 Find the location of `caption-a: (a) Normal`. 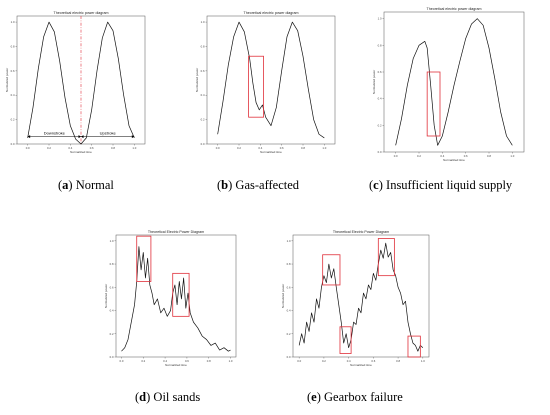

caption-a: (a) Normal is located at coordinates (86, 185).